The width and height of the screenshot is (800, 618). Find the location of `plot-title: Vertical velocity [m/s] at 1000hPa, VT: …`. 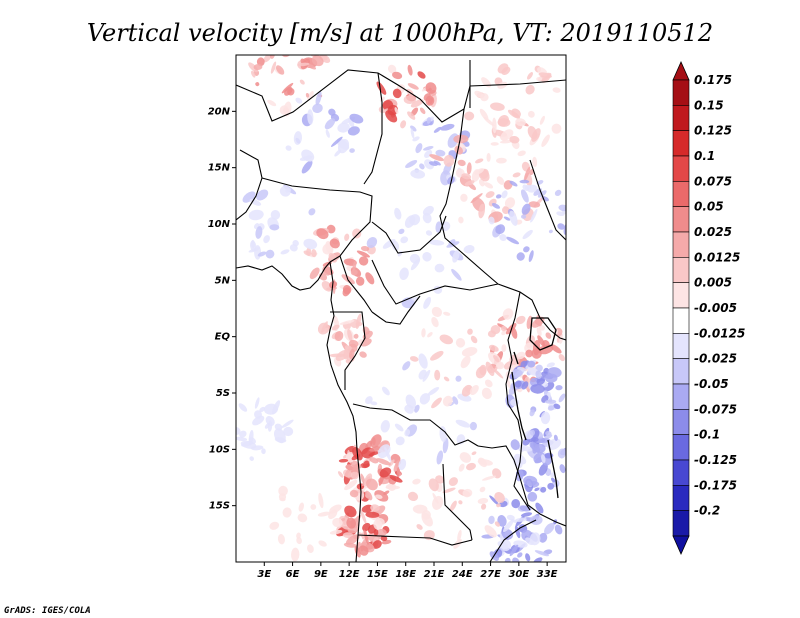

plot-title: Vertical velocity [m/s] at 1000hPa, VT: … is located at coordinates (400, 33).